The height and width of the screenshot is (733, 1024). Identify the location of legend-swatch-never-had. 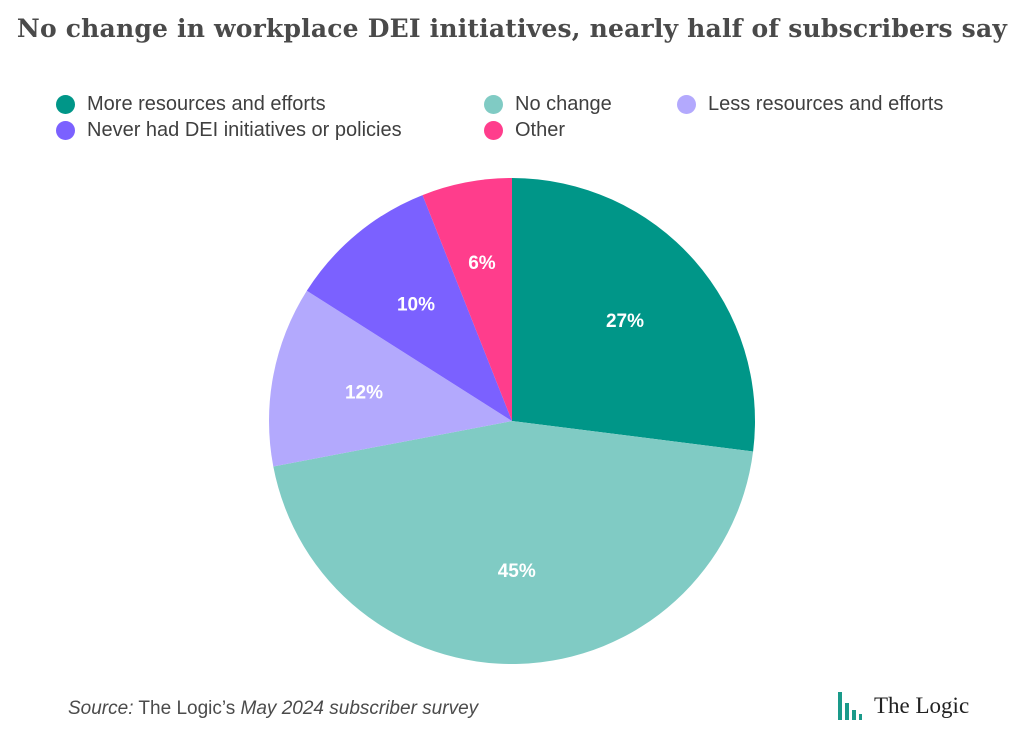
(65, 130).